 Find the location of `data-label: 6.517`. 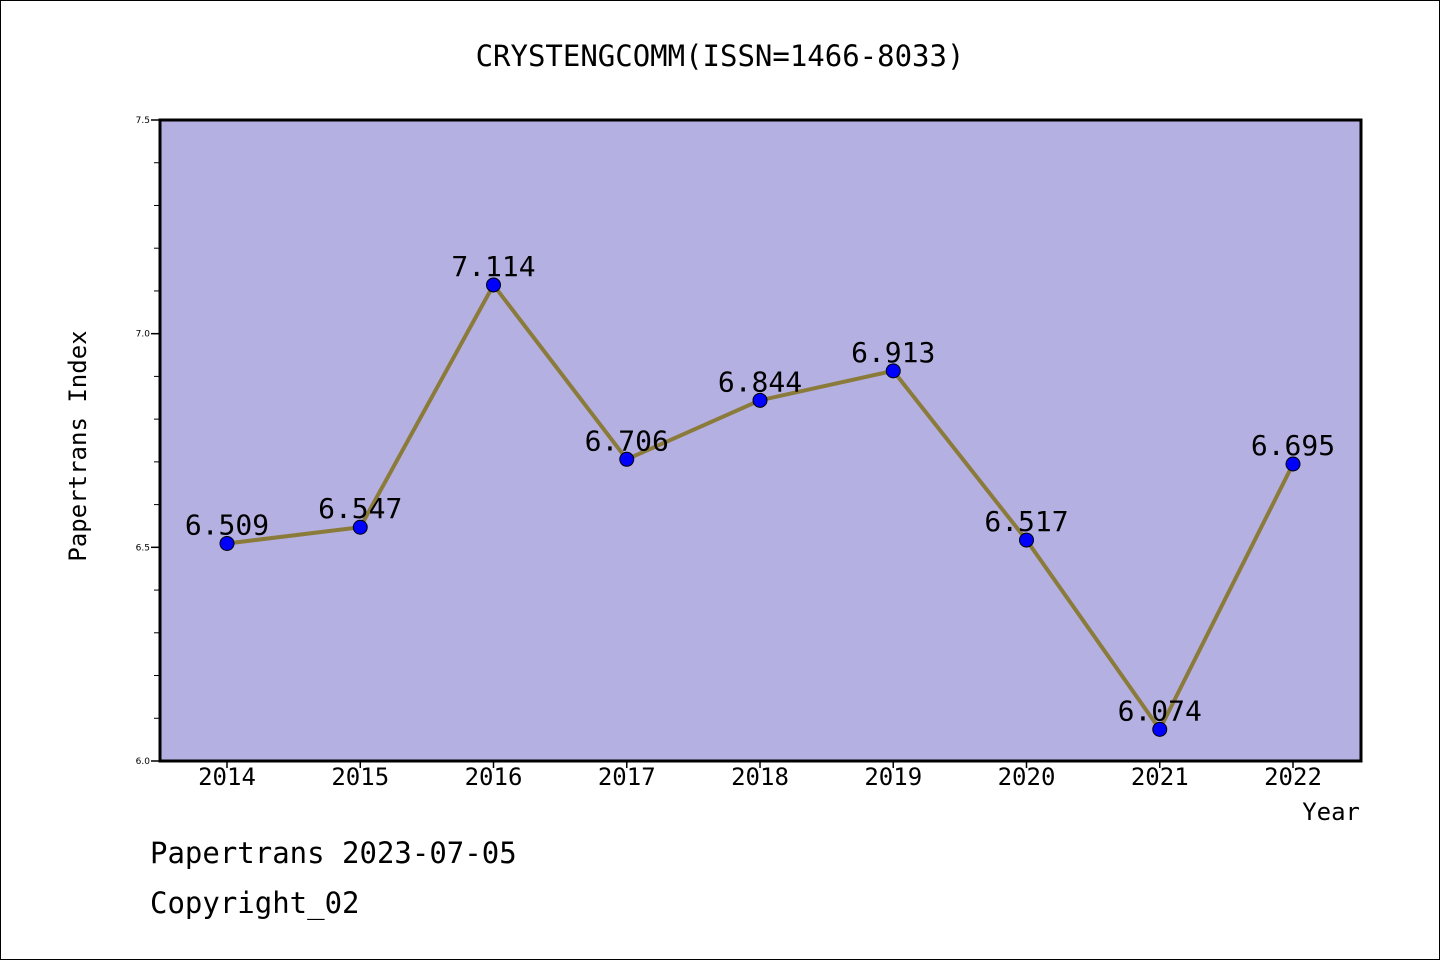

data-label: 6.517 is located at coordinates (1026, 521).